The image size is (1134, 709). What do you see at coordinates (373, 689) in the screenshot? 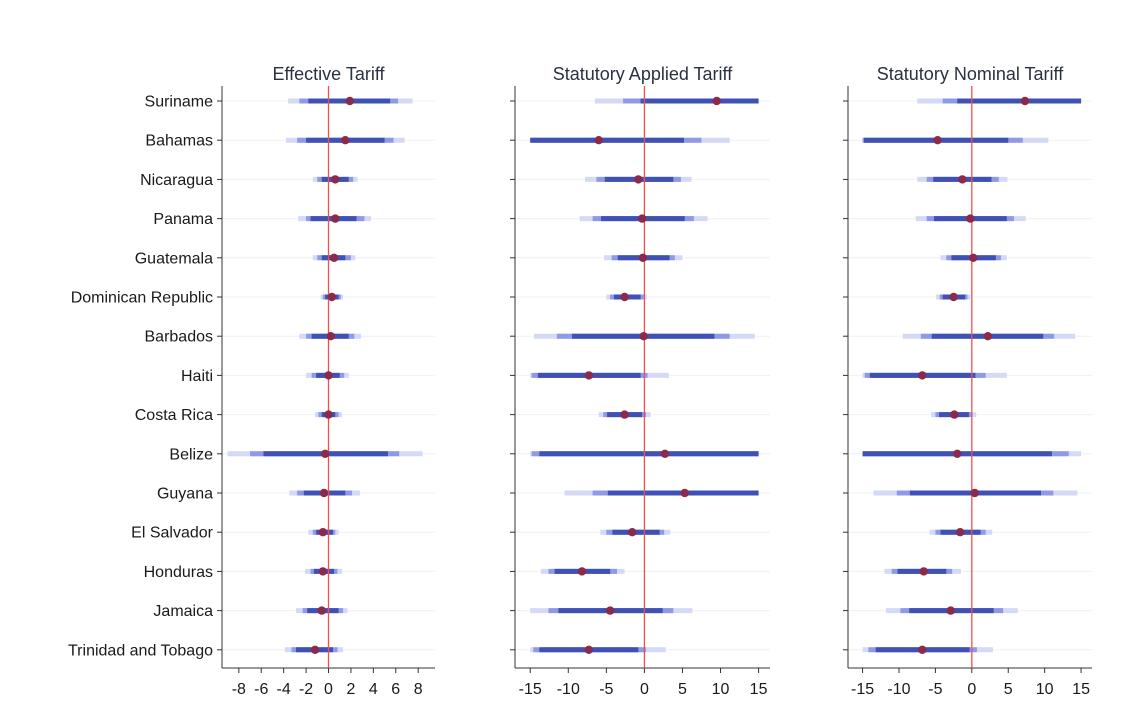
I see `x-tick-label: 4` at bounding box center [373, 689].